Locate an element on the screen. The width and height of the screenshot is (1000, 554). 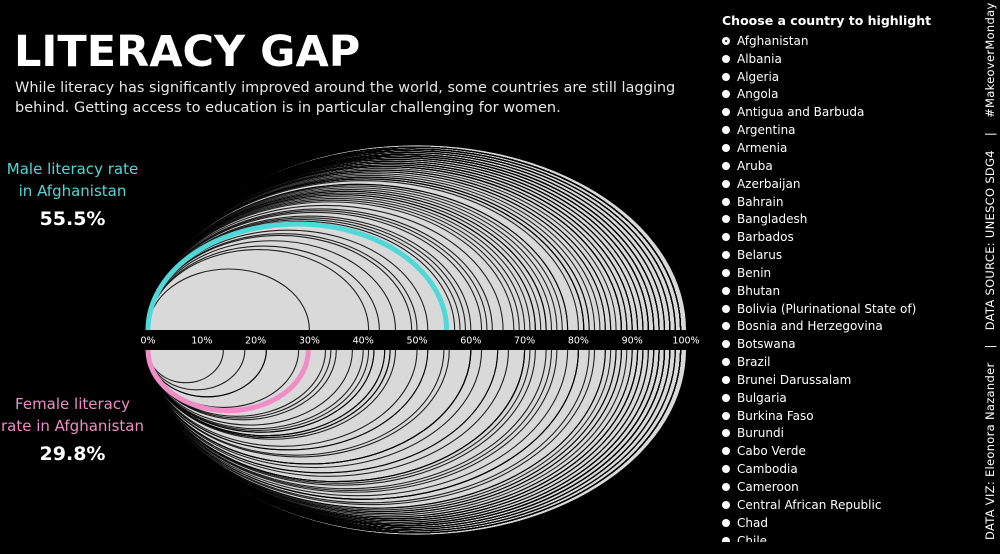
axis-tick-label: 80% is located at coordinates (578, 341).